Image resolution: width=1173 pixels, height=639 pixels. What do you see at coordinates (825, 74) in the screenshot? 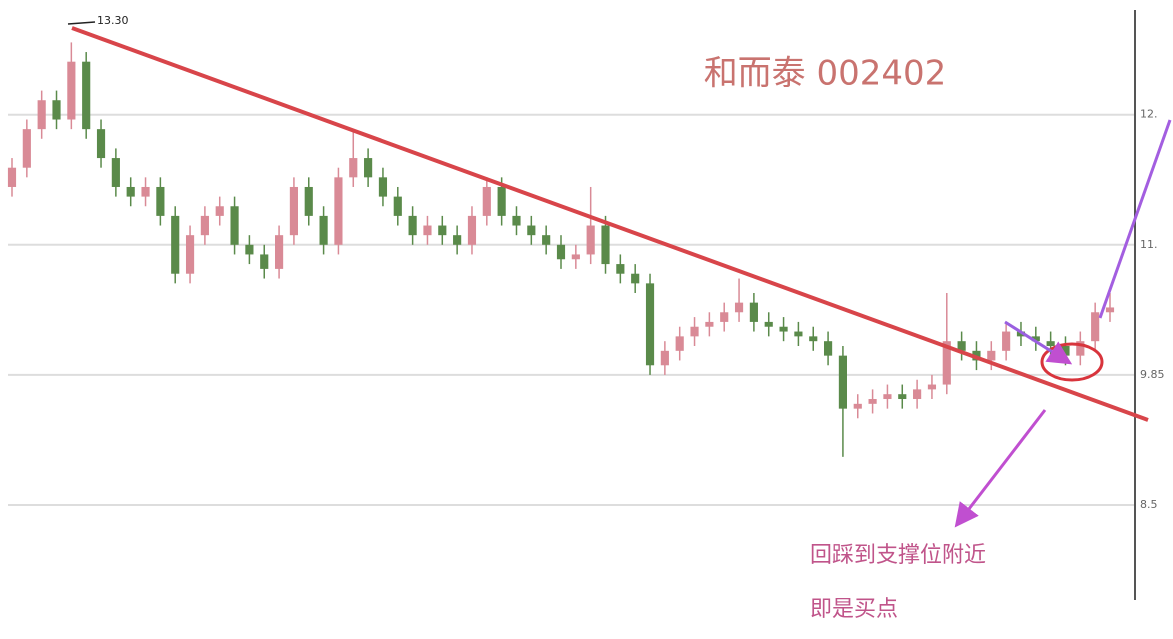
I see `chart-title: 和而泰 002402` at bounding box center [825, 74].